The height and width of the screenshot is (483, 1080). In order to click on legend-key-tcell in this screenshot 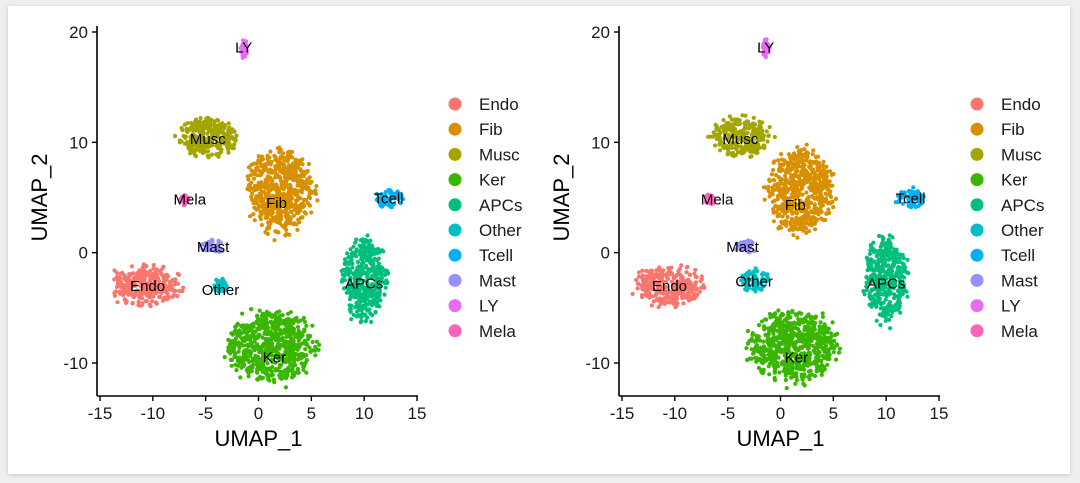, I will do `click(455, 255)`.